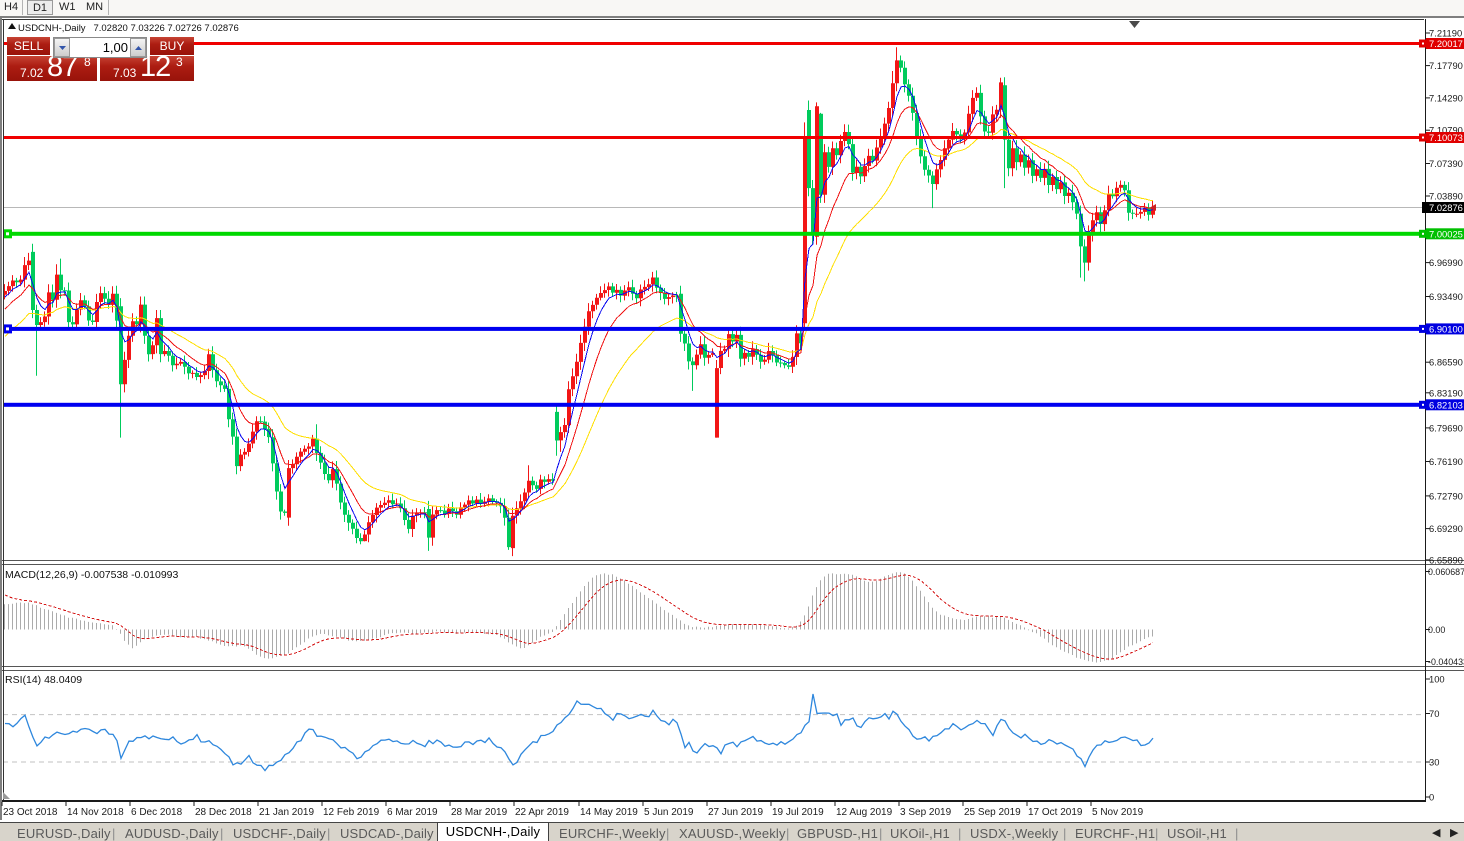 This screenshot has height=841, width=1464. I want to click on svg-text: 23 Oct 2018, so click(30, 812).